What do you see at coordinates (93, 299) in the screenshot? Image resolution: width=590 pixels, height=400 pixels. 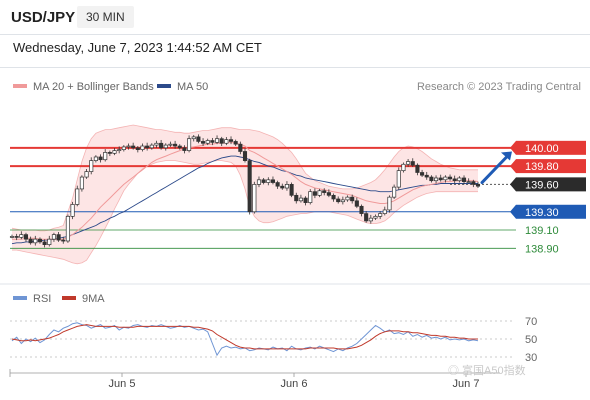 I see `legend-label-9ma: 9MA` at bounding box center [93, 299].